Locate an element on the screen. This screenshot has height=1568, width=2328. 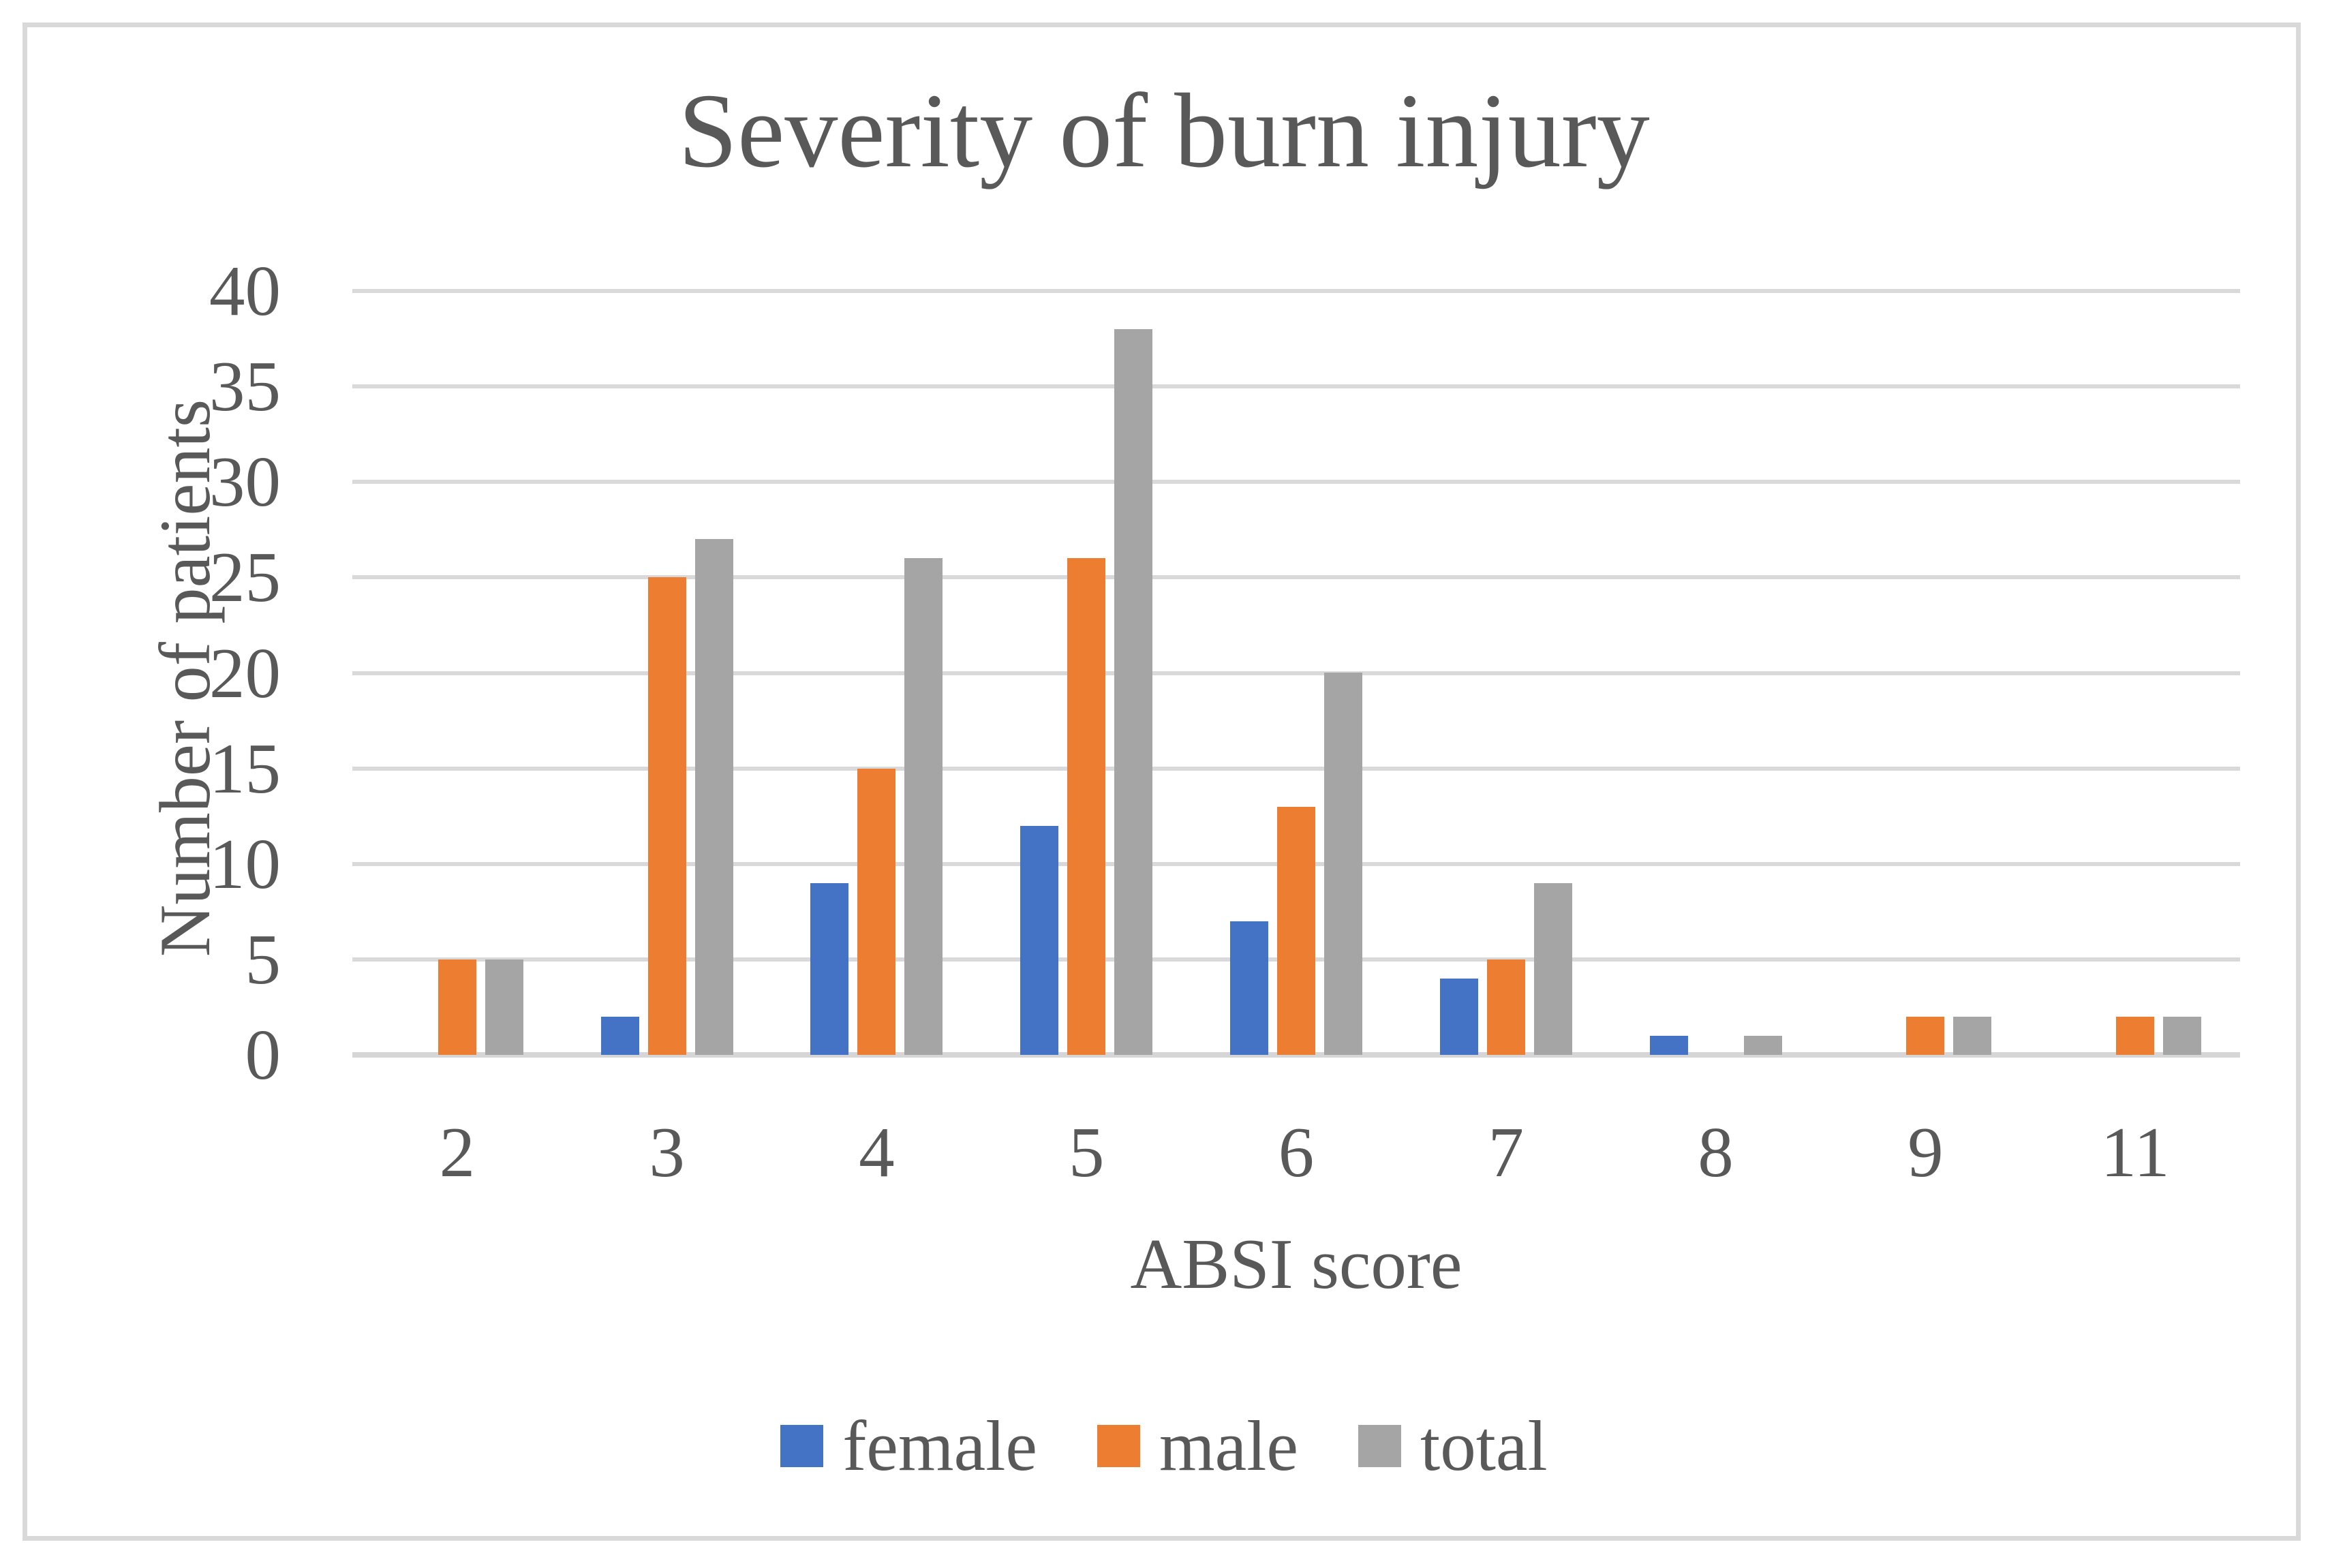
y-tick-label-15: 15 is located at coordinates (245, 768).